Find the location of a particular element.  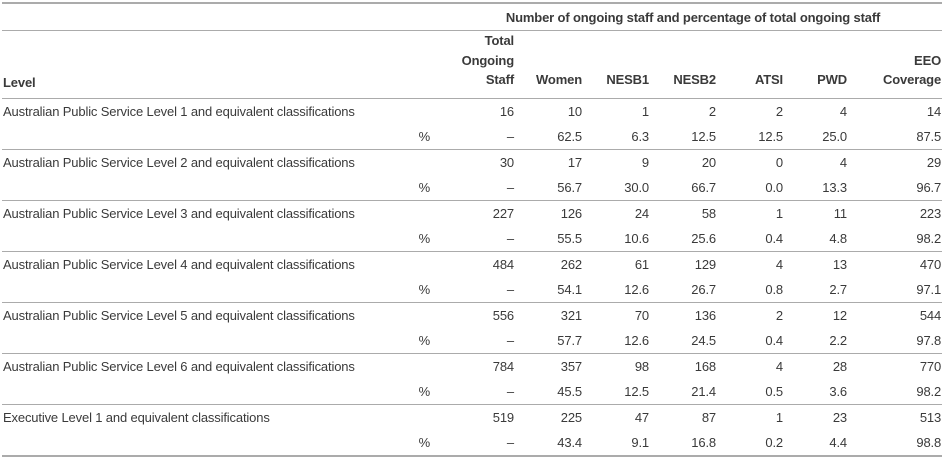

count-nesb2: 129 is located at coordinates (705, 264).